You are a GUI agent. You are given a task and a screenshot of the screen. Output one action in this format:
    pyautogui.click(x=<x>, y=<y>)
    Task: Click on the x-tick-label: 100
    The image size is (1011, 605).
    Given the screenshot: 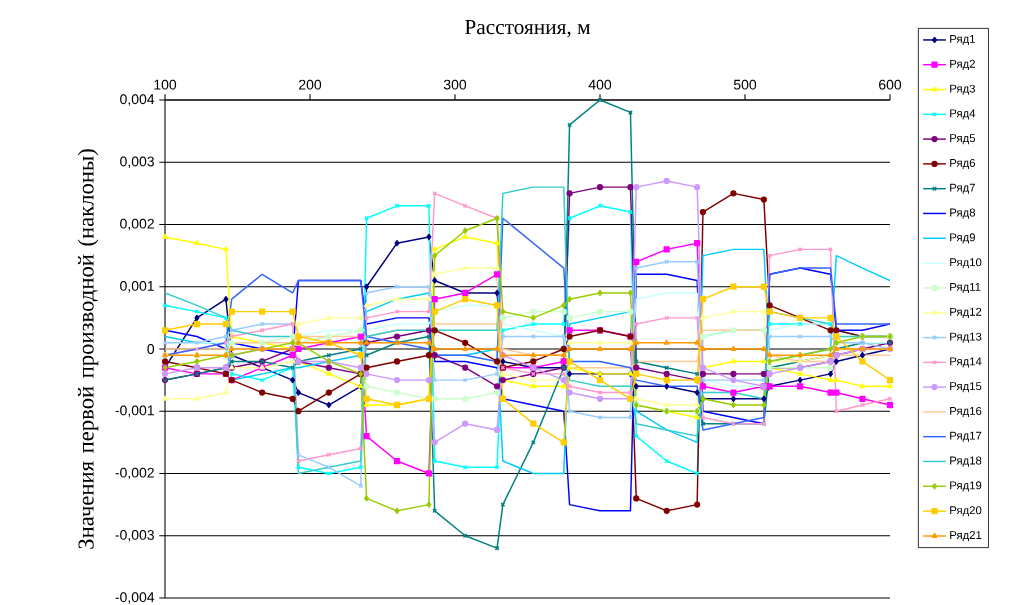 What is the action you would take?
    pyautogui.click(x=165, y=84)
    